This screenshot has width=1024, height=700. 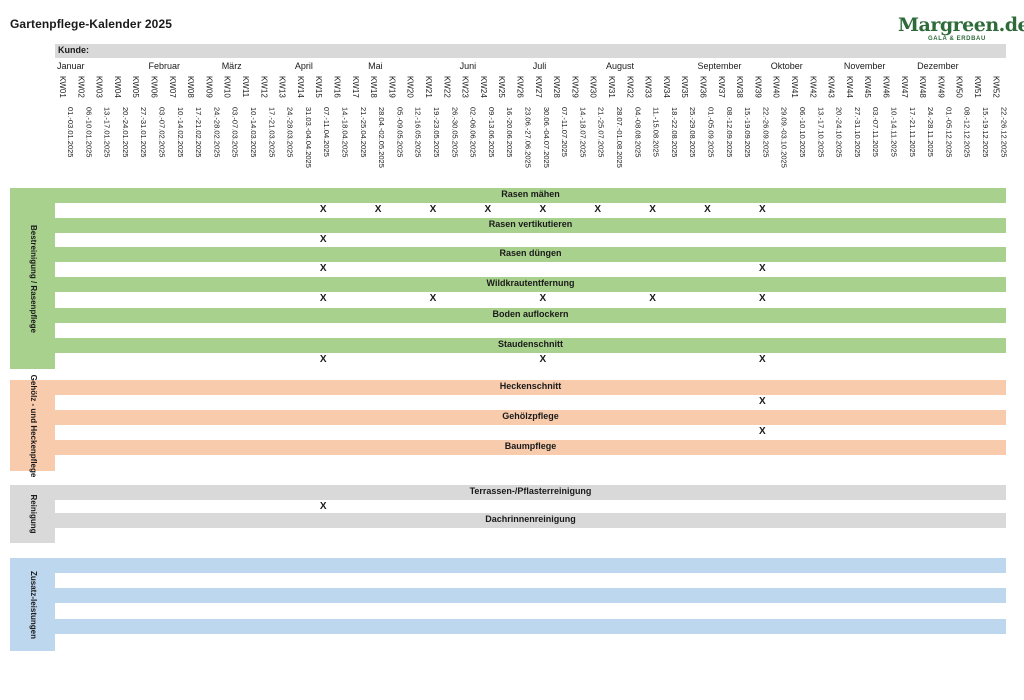 I want to click on week-column-header: KW44 27.-31.10.2025, so click(x=854, y=131).